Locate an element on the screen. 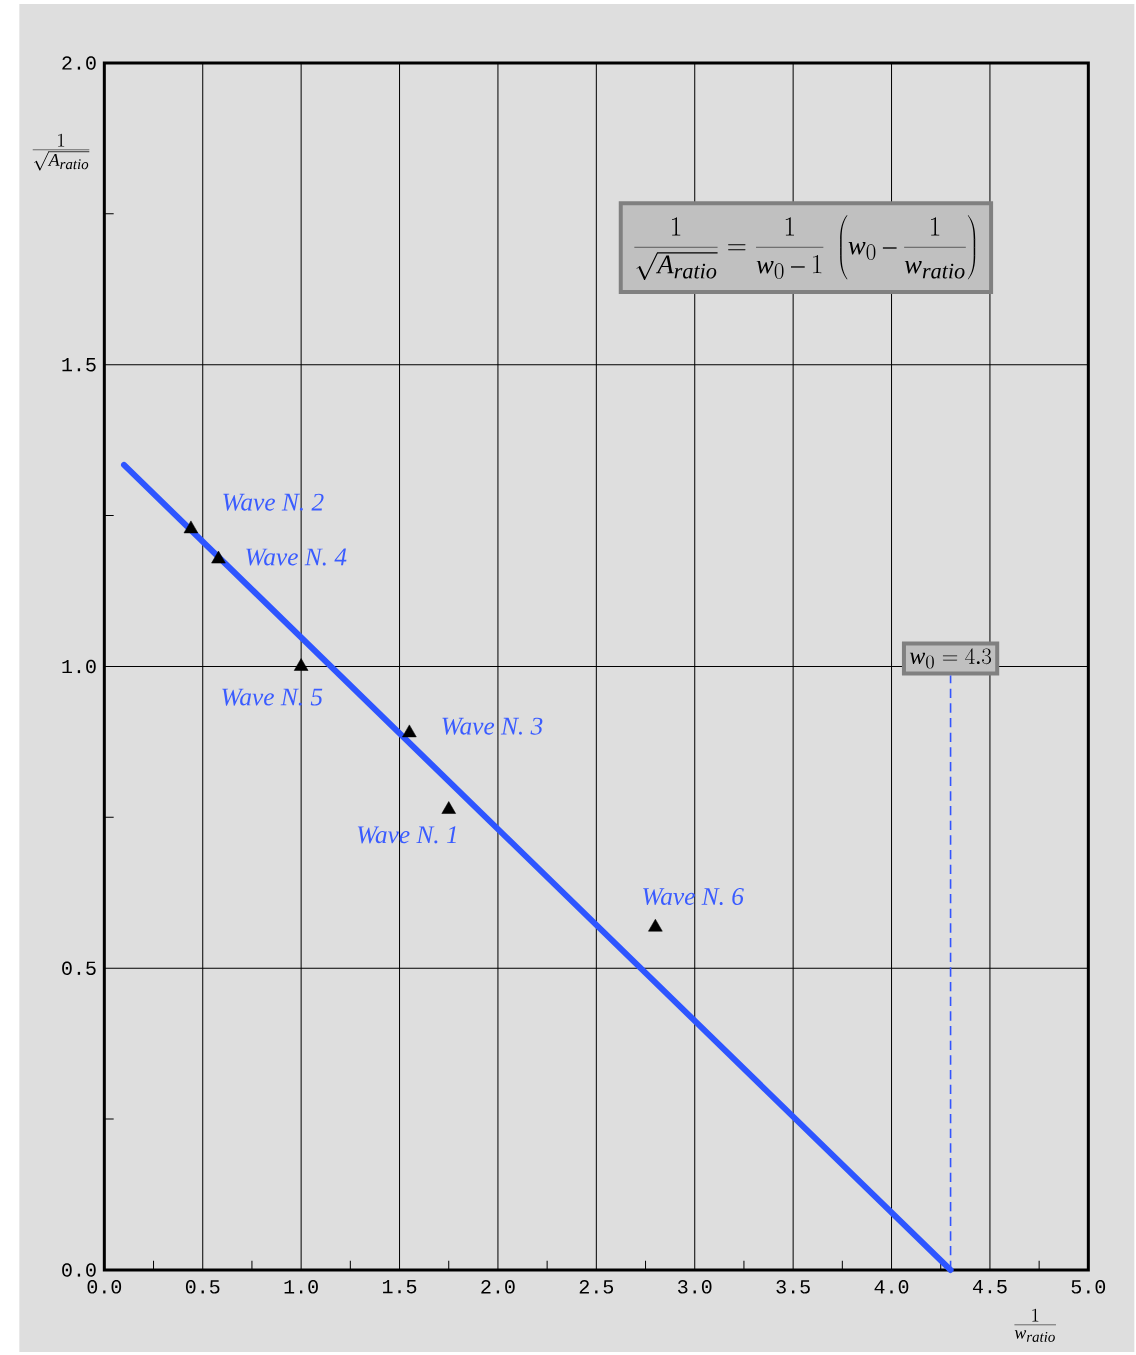 The height and width of the screenshot is (1355, 1136). y-tick-label: 0.5 is located at coordinates (79, 968).